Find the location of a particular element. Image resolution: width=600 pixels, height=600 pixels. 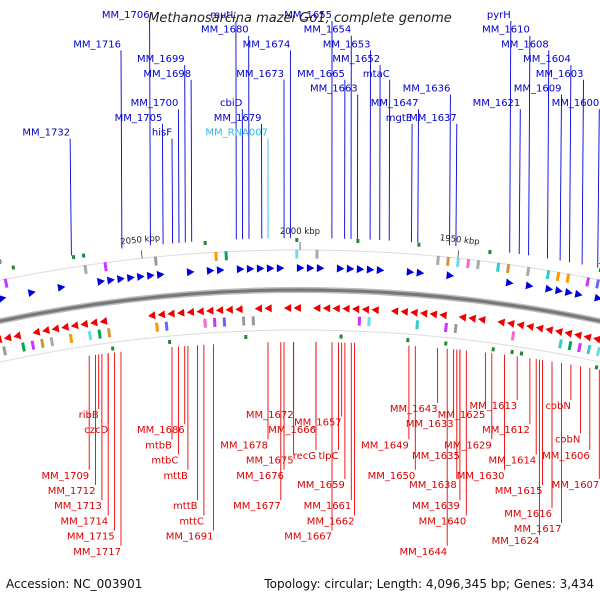

gene-label: MM_1638 is located at coordinates (433, 485).